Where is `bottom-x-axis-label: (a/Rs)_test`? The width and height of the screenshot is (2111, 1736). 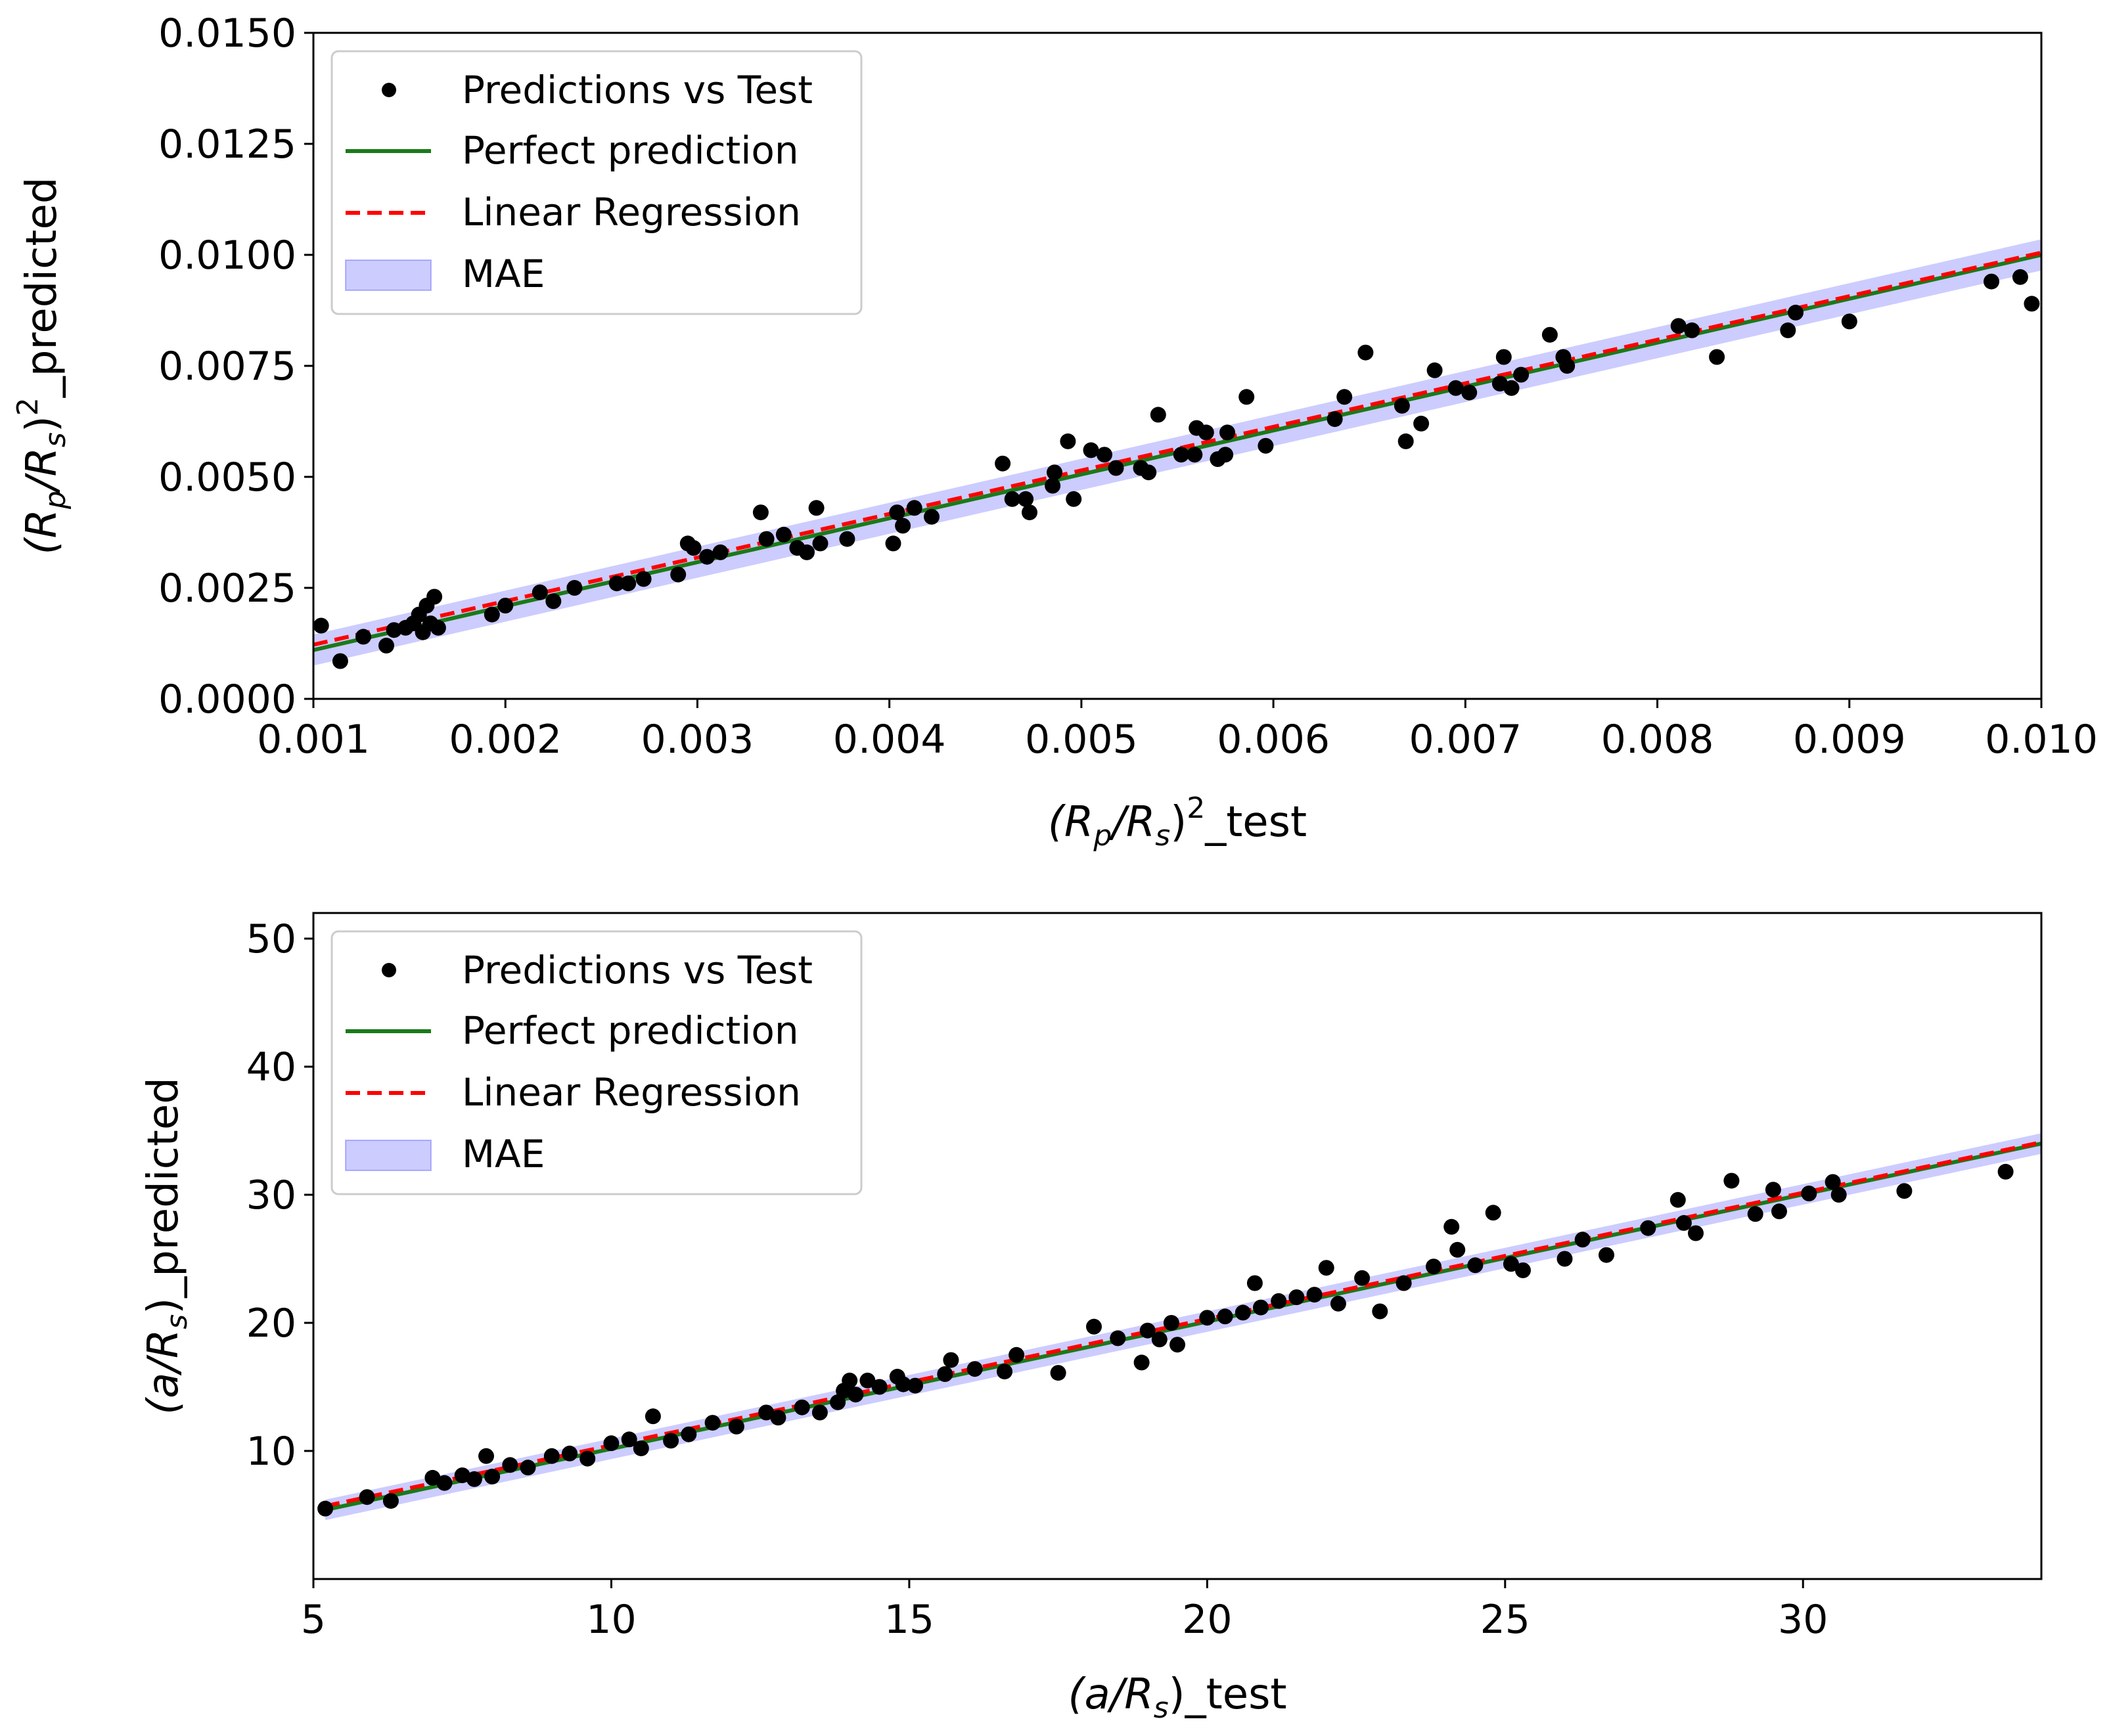 bottom-x-axis-label: (a/Rs)_test is located at coordinates (1177, 1697).